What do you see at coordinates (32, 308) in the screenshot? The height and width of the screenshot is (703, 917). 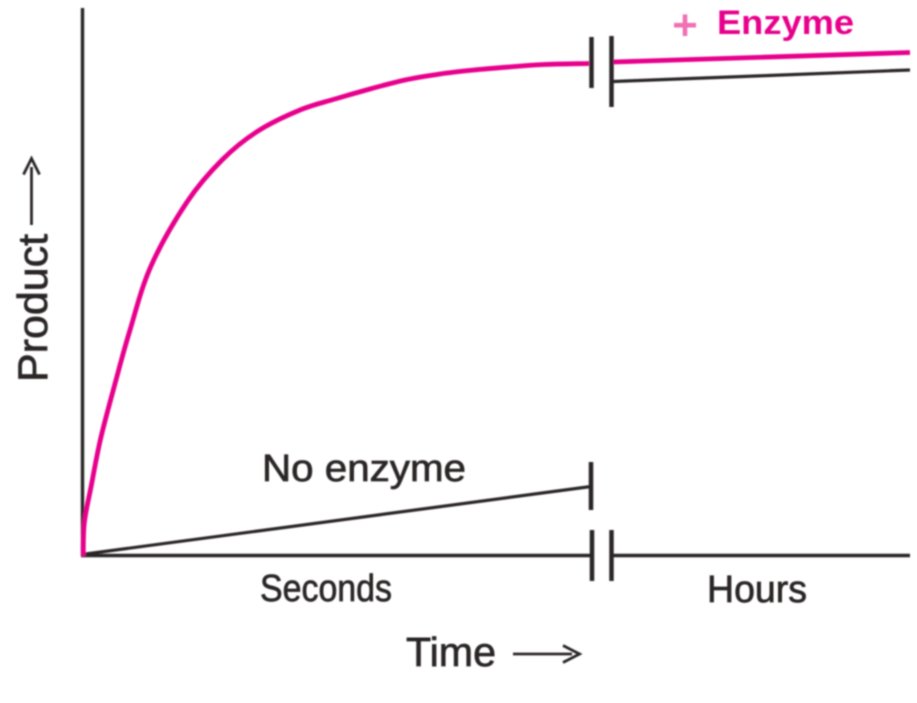 I see `svg-text: Product` at bounding box center [32, 308].